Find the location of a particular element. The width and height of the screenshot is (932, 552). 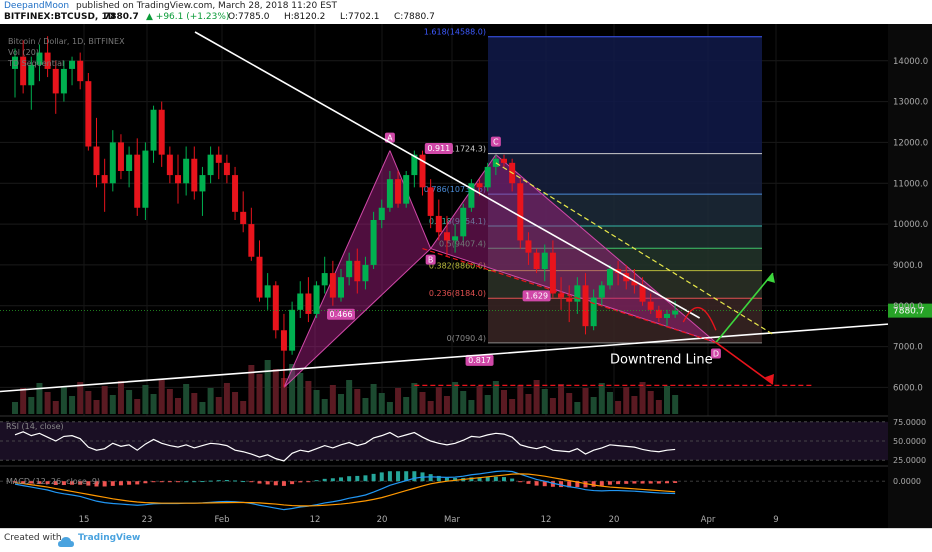

low-value: L:7702.1 is located at coordinates (360, 17).